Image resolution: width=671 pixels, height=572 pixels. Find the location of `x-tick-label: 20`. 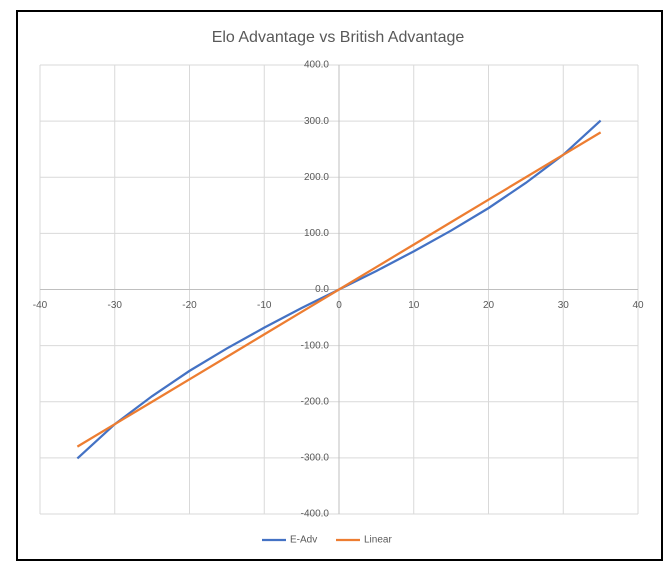

x-tick-label: 20 is located at coordinates (489, 305).